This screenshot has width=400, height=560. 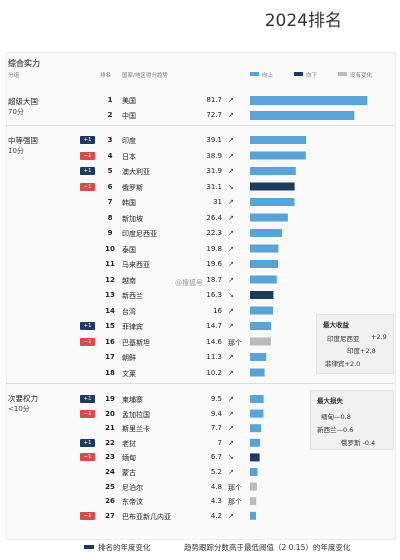 What do you see at coordinates (189, 283) in the screenshot?
I see `watermark: @搜狐号` at bounding box center [189, 283].